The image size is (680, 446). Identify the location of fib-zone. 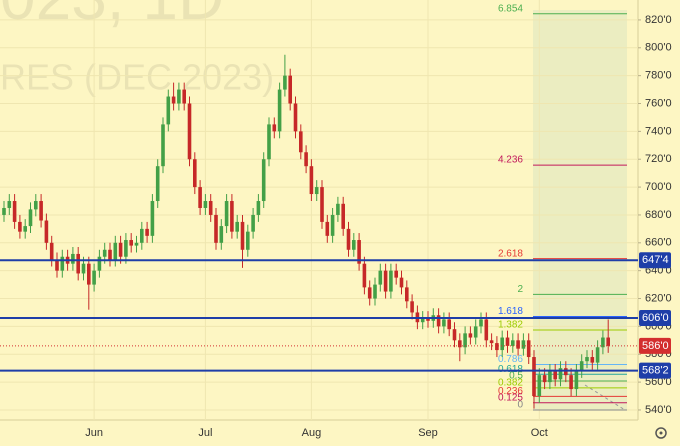
(580, 210).